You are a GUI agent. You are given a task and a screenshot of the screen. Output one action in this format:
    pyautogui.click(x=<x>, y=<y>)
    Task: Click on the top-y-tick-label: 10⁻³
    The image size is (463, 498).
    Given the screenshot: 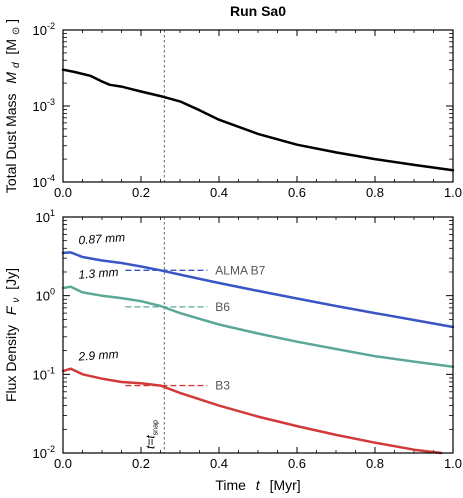 What is the action you would take?
    pyautogui.click(x=44, y=105)
    